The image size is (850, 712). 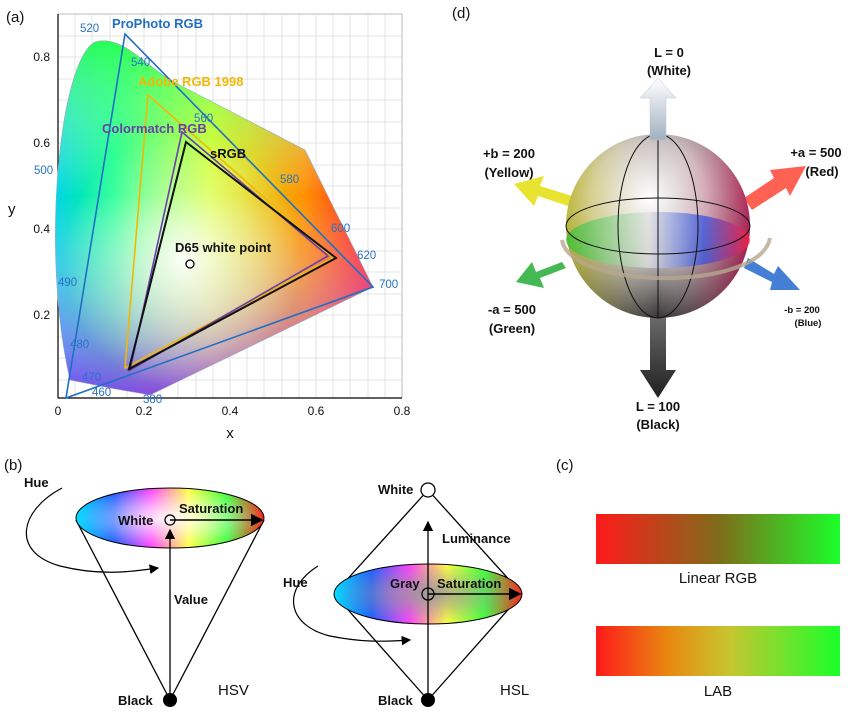 I want to click on linear-rgb-label: Linear RGB, so click(x=718, y=578).